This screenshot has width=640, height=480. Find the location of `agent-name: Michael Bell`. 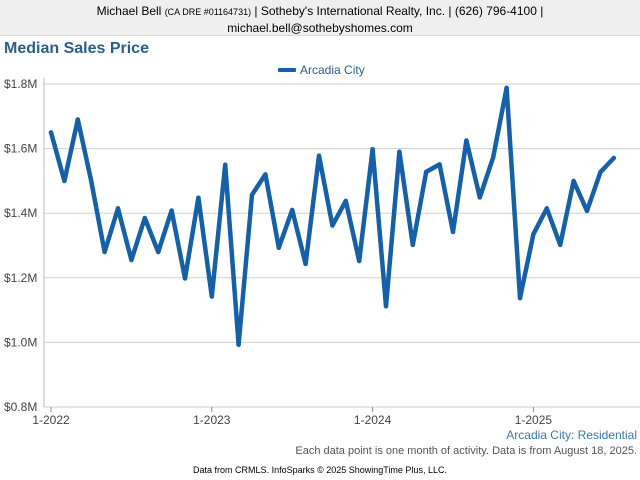

agent-name: Michael Bell is located at coordinates (129, 11).